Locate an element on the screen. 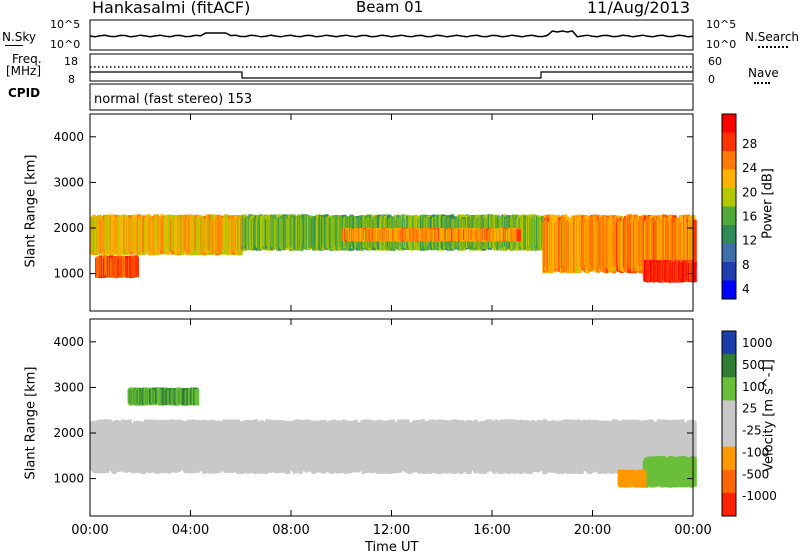 This screenshot has height=555, width=800. station-title: Hankasalmi (fitACF) is located at coordinates (171, 8).